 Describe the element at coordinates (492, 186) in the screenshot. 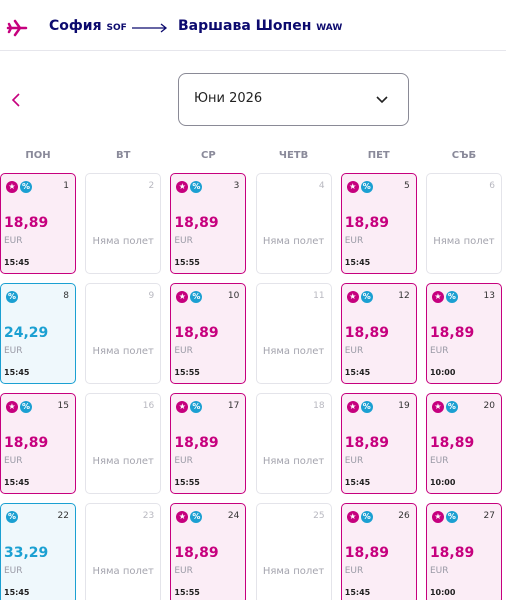

I see `day-number: 6` at that location.